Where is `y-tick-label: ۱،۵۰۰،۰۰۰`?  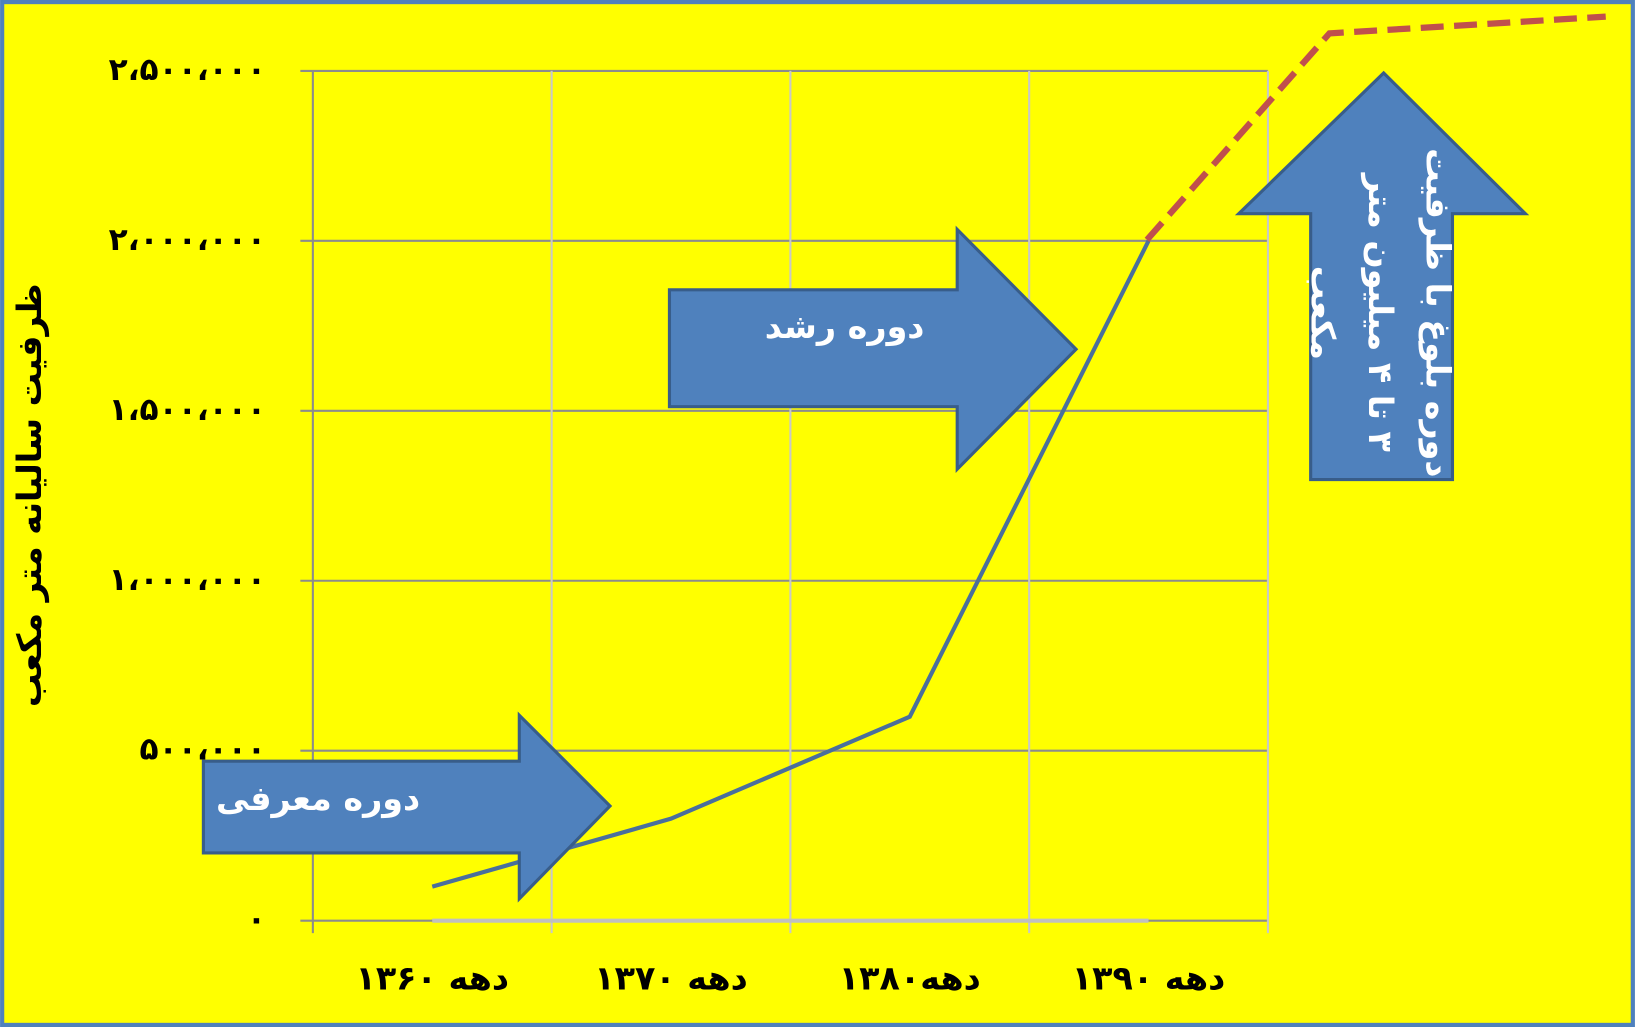
y-tick-label: ۱،۵۰۰،۰۰۰ is located at coordinates (187, 410).